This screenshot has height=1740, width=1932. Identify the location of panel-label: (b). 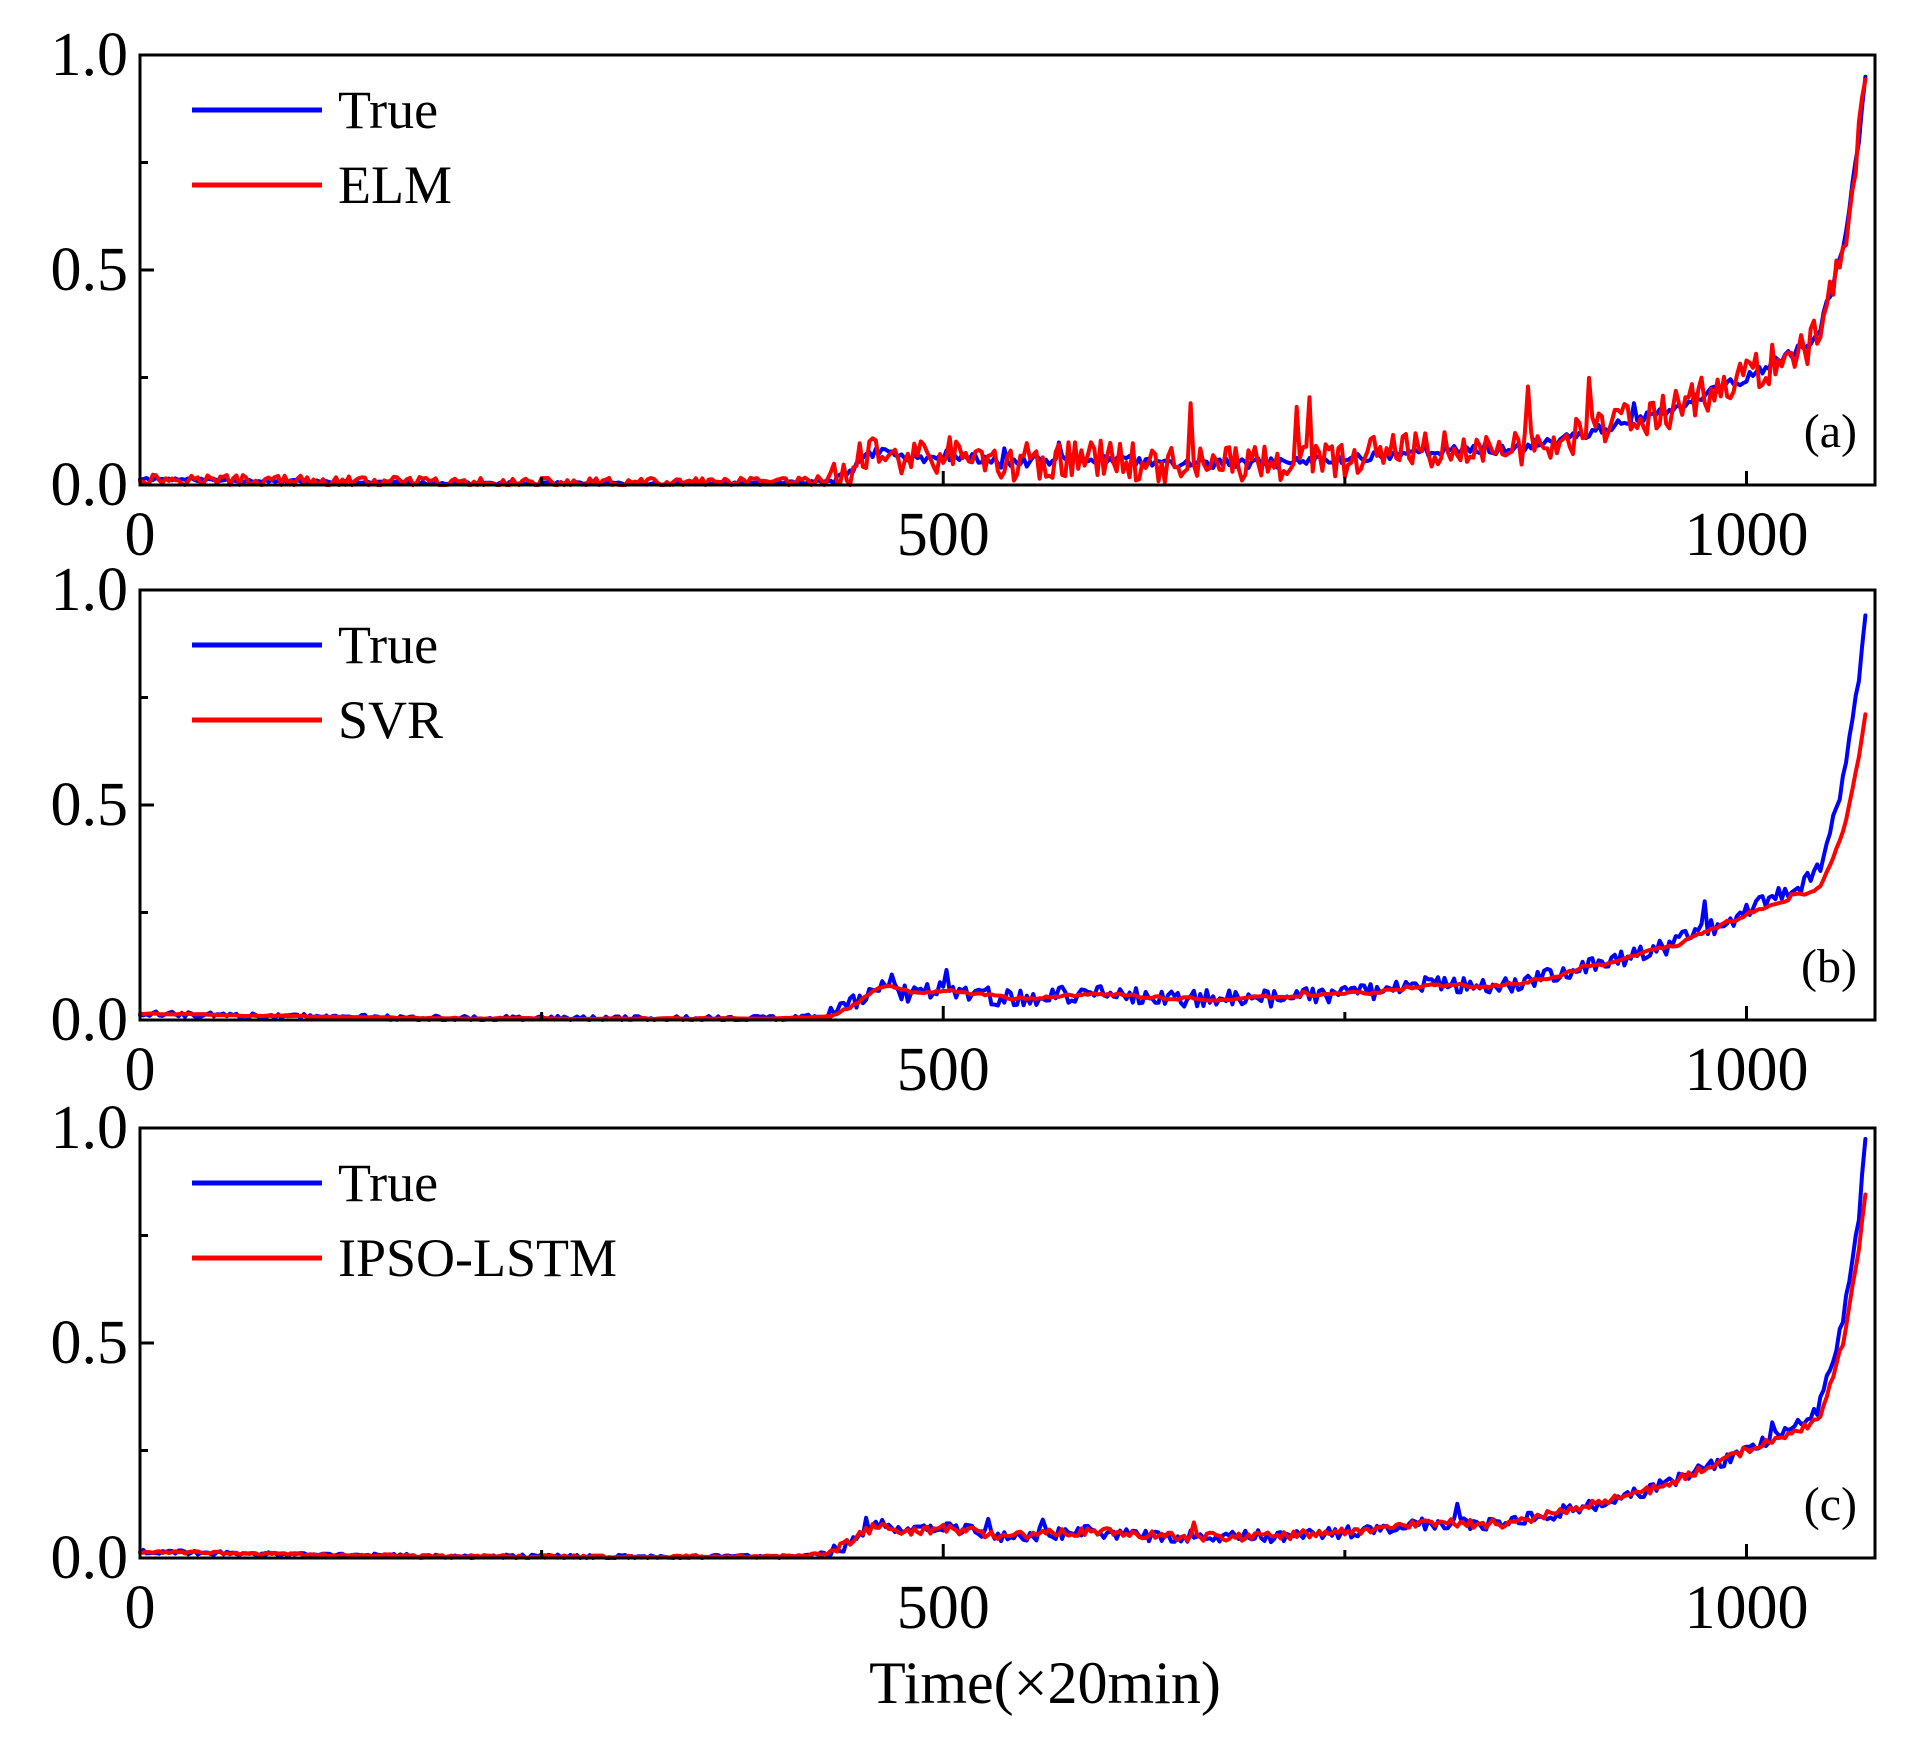
(1829, 966).